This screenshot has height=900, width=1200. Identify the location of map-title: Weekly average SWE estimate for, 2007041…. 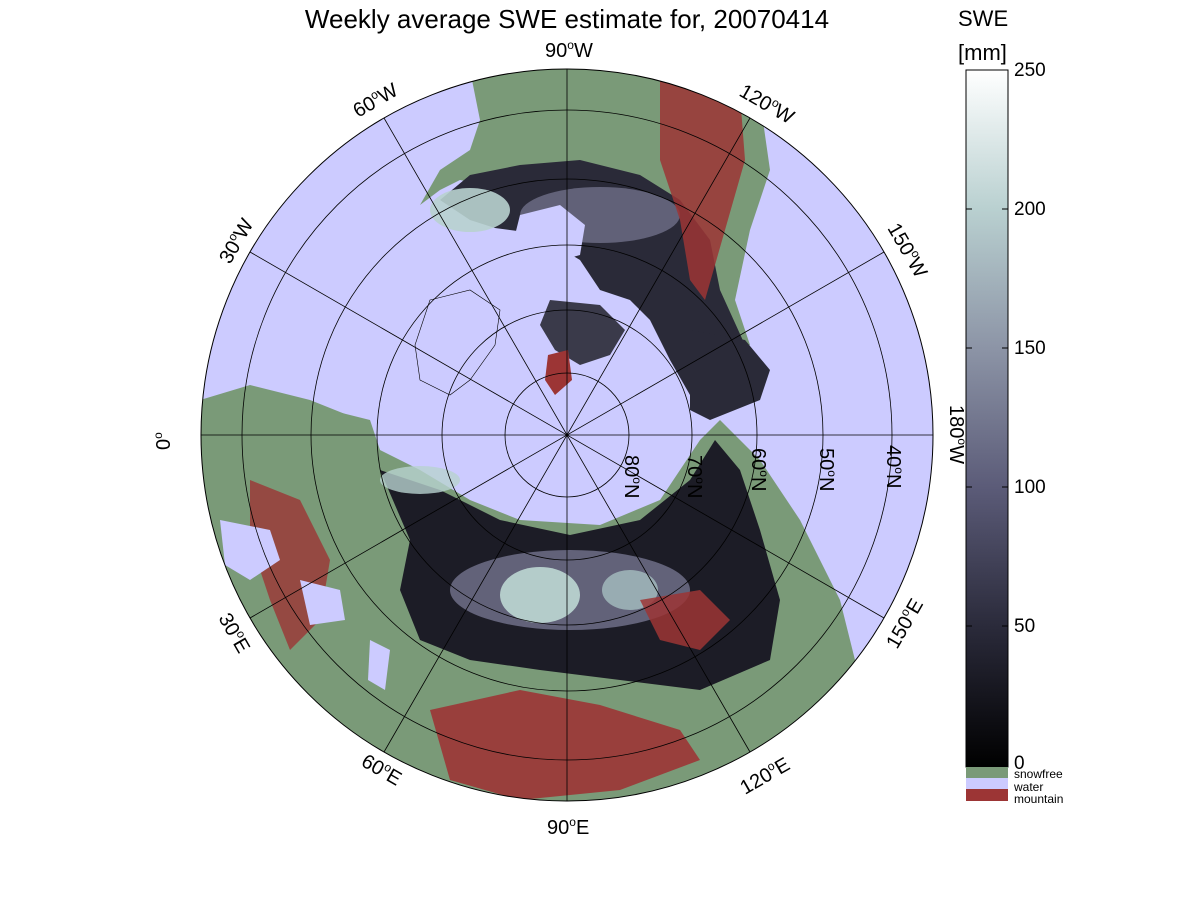
(567, 19).